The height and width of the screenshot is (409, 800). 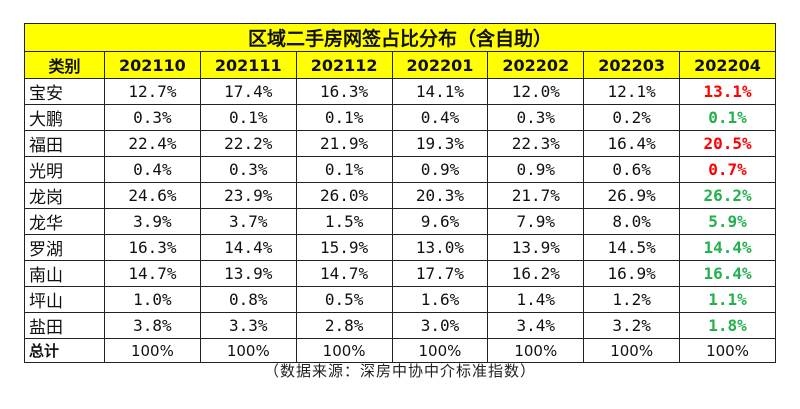 I want to click on share-cell: 3.3%, so click(x=248, y=325).